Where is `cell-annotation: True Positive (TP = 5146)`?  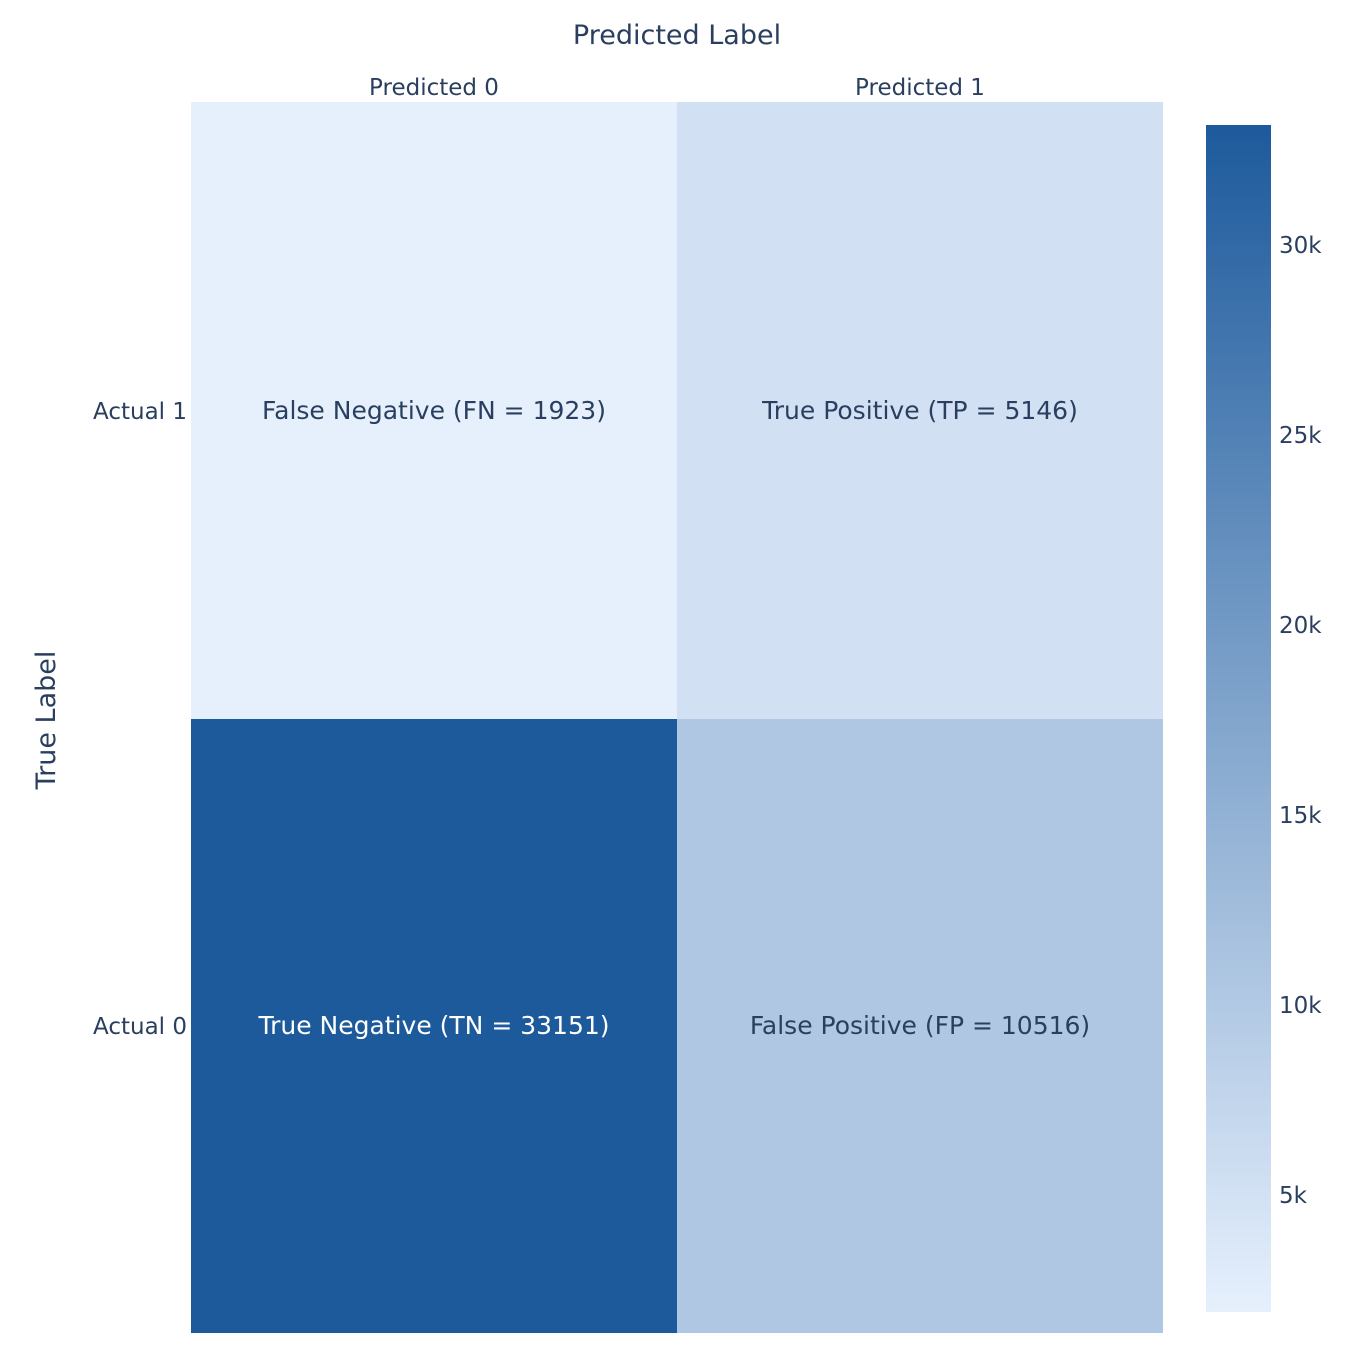 cell-annotation: True Positive (TP = 5146) is located at coordinates (919, 410).